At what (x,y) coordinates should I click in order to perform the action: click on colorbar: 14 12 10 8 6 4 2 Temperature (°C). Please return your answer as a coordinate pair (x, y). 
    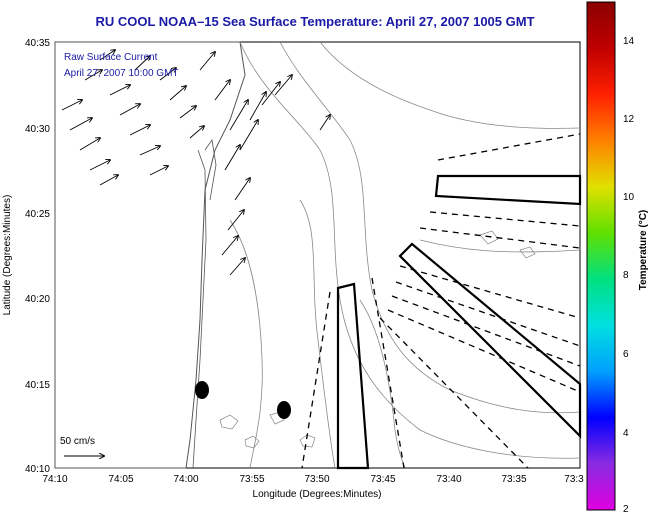
    Looking at the image, I should click on (617, 258).